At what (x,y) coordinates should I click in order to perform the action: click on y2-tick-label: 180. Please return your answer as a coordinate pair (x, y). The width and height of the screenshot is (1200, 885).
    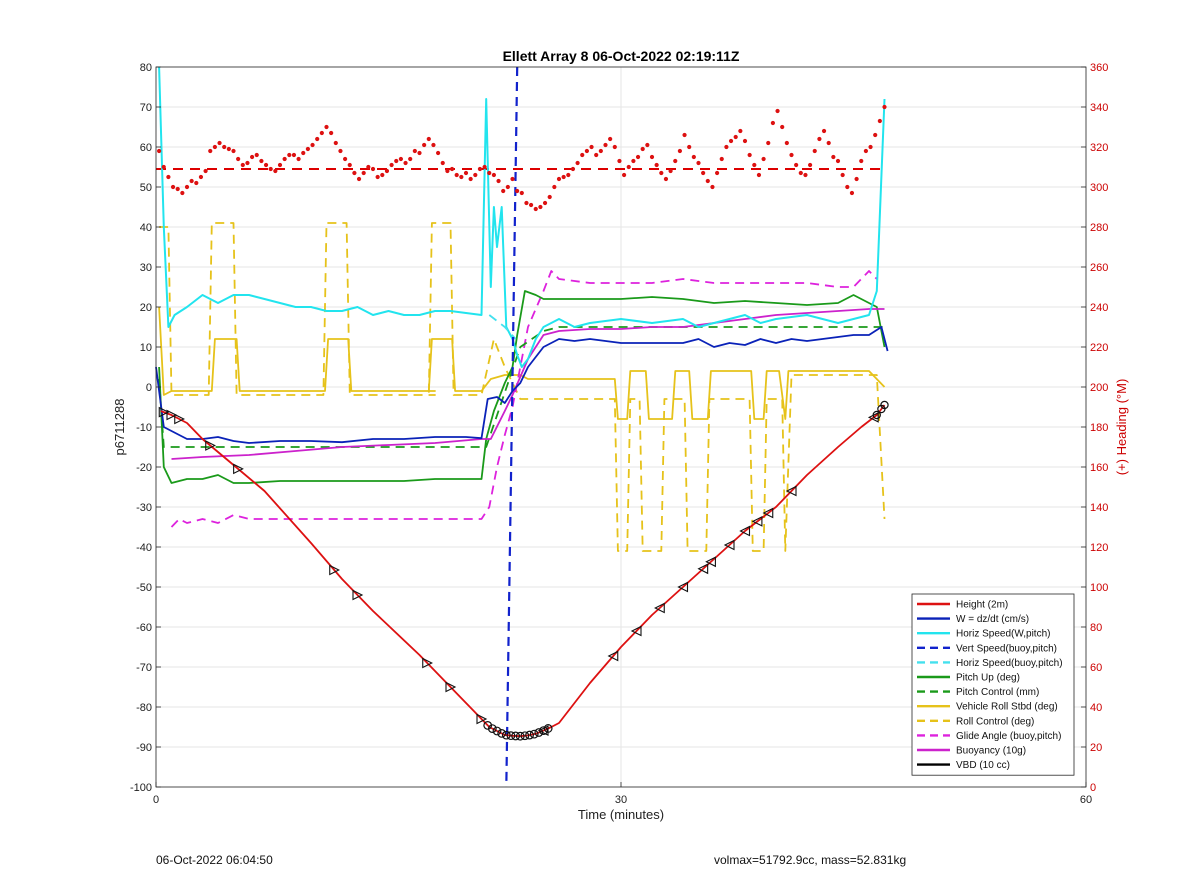
    Looking at the image, I should click on (1099, 428).